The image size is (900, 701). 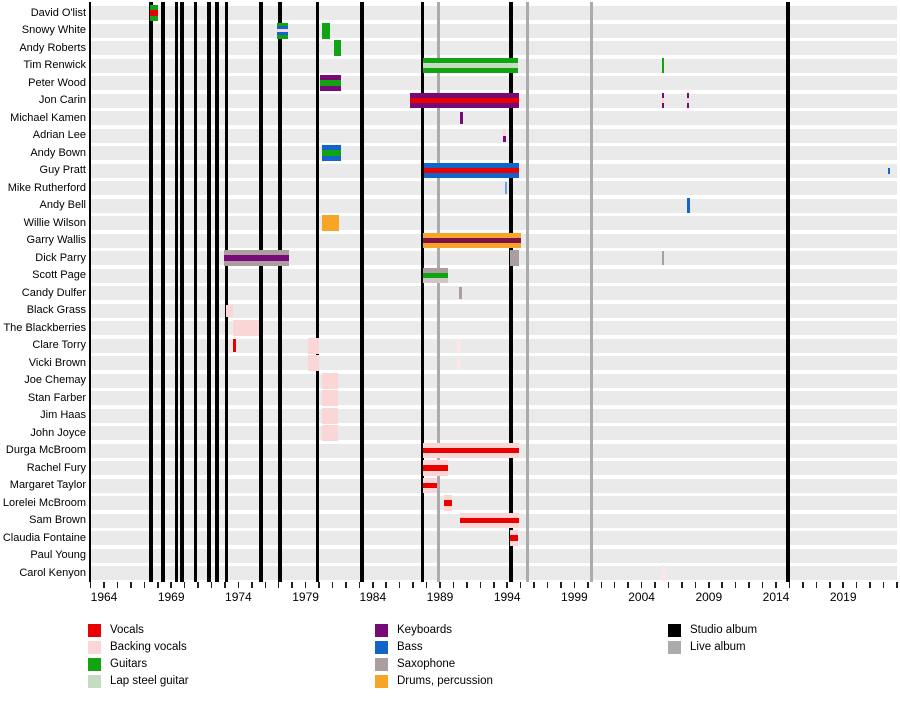 What do you see at coordinates (55, 380) in the screenshot?
I see `row-label: Joe Chemay` at bounding box center [55, 380].